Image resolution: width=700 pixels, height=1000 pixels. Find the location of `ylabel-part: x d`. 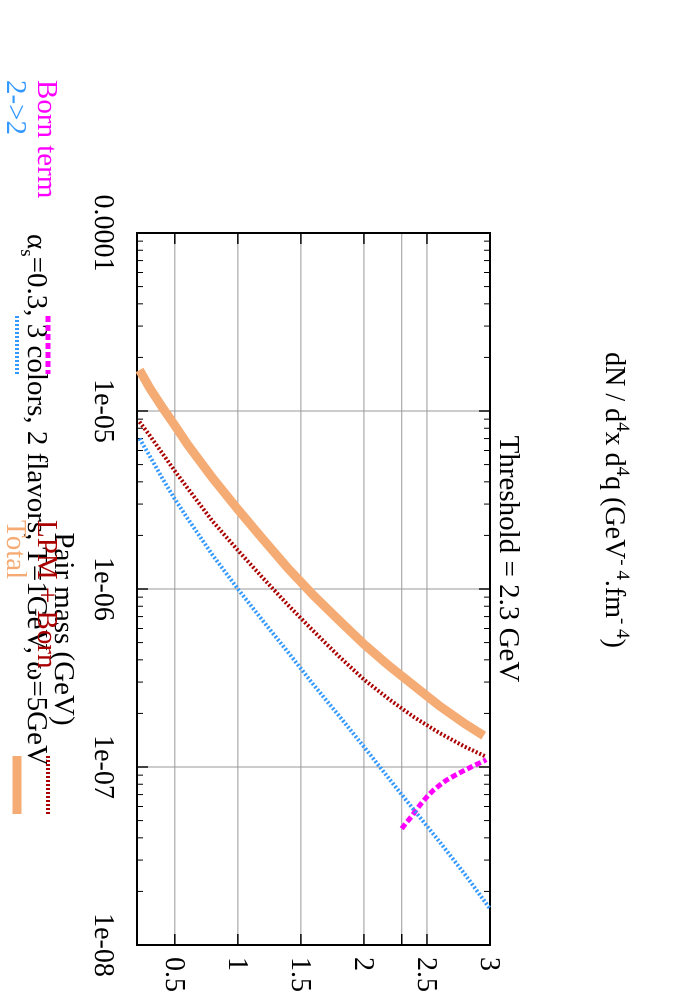

ylabel-part: x d is located at coordinates (614, 449).